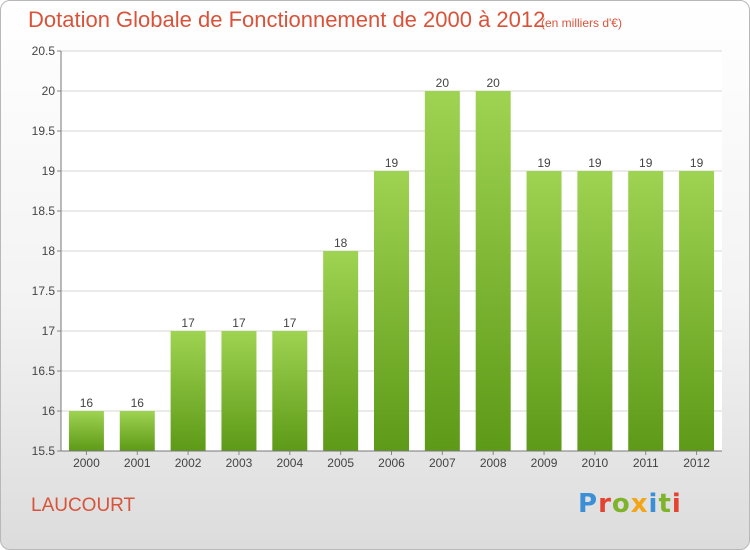 This screenshot has width=750, height=550. What do you see at coordinates (44, 451) in the screenshot?
I see `y-tick-label: 15.5` at bounding box center [44, 451].